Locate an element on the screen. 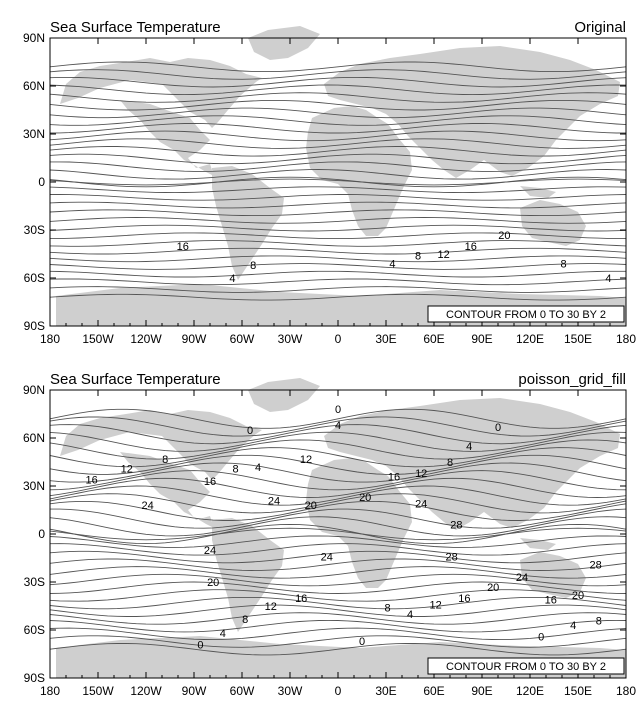  x-tick-label: 60W is located at coordinates (242, 691).